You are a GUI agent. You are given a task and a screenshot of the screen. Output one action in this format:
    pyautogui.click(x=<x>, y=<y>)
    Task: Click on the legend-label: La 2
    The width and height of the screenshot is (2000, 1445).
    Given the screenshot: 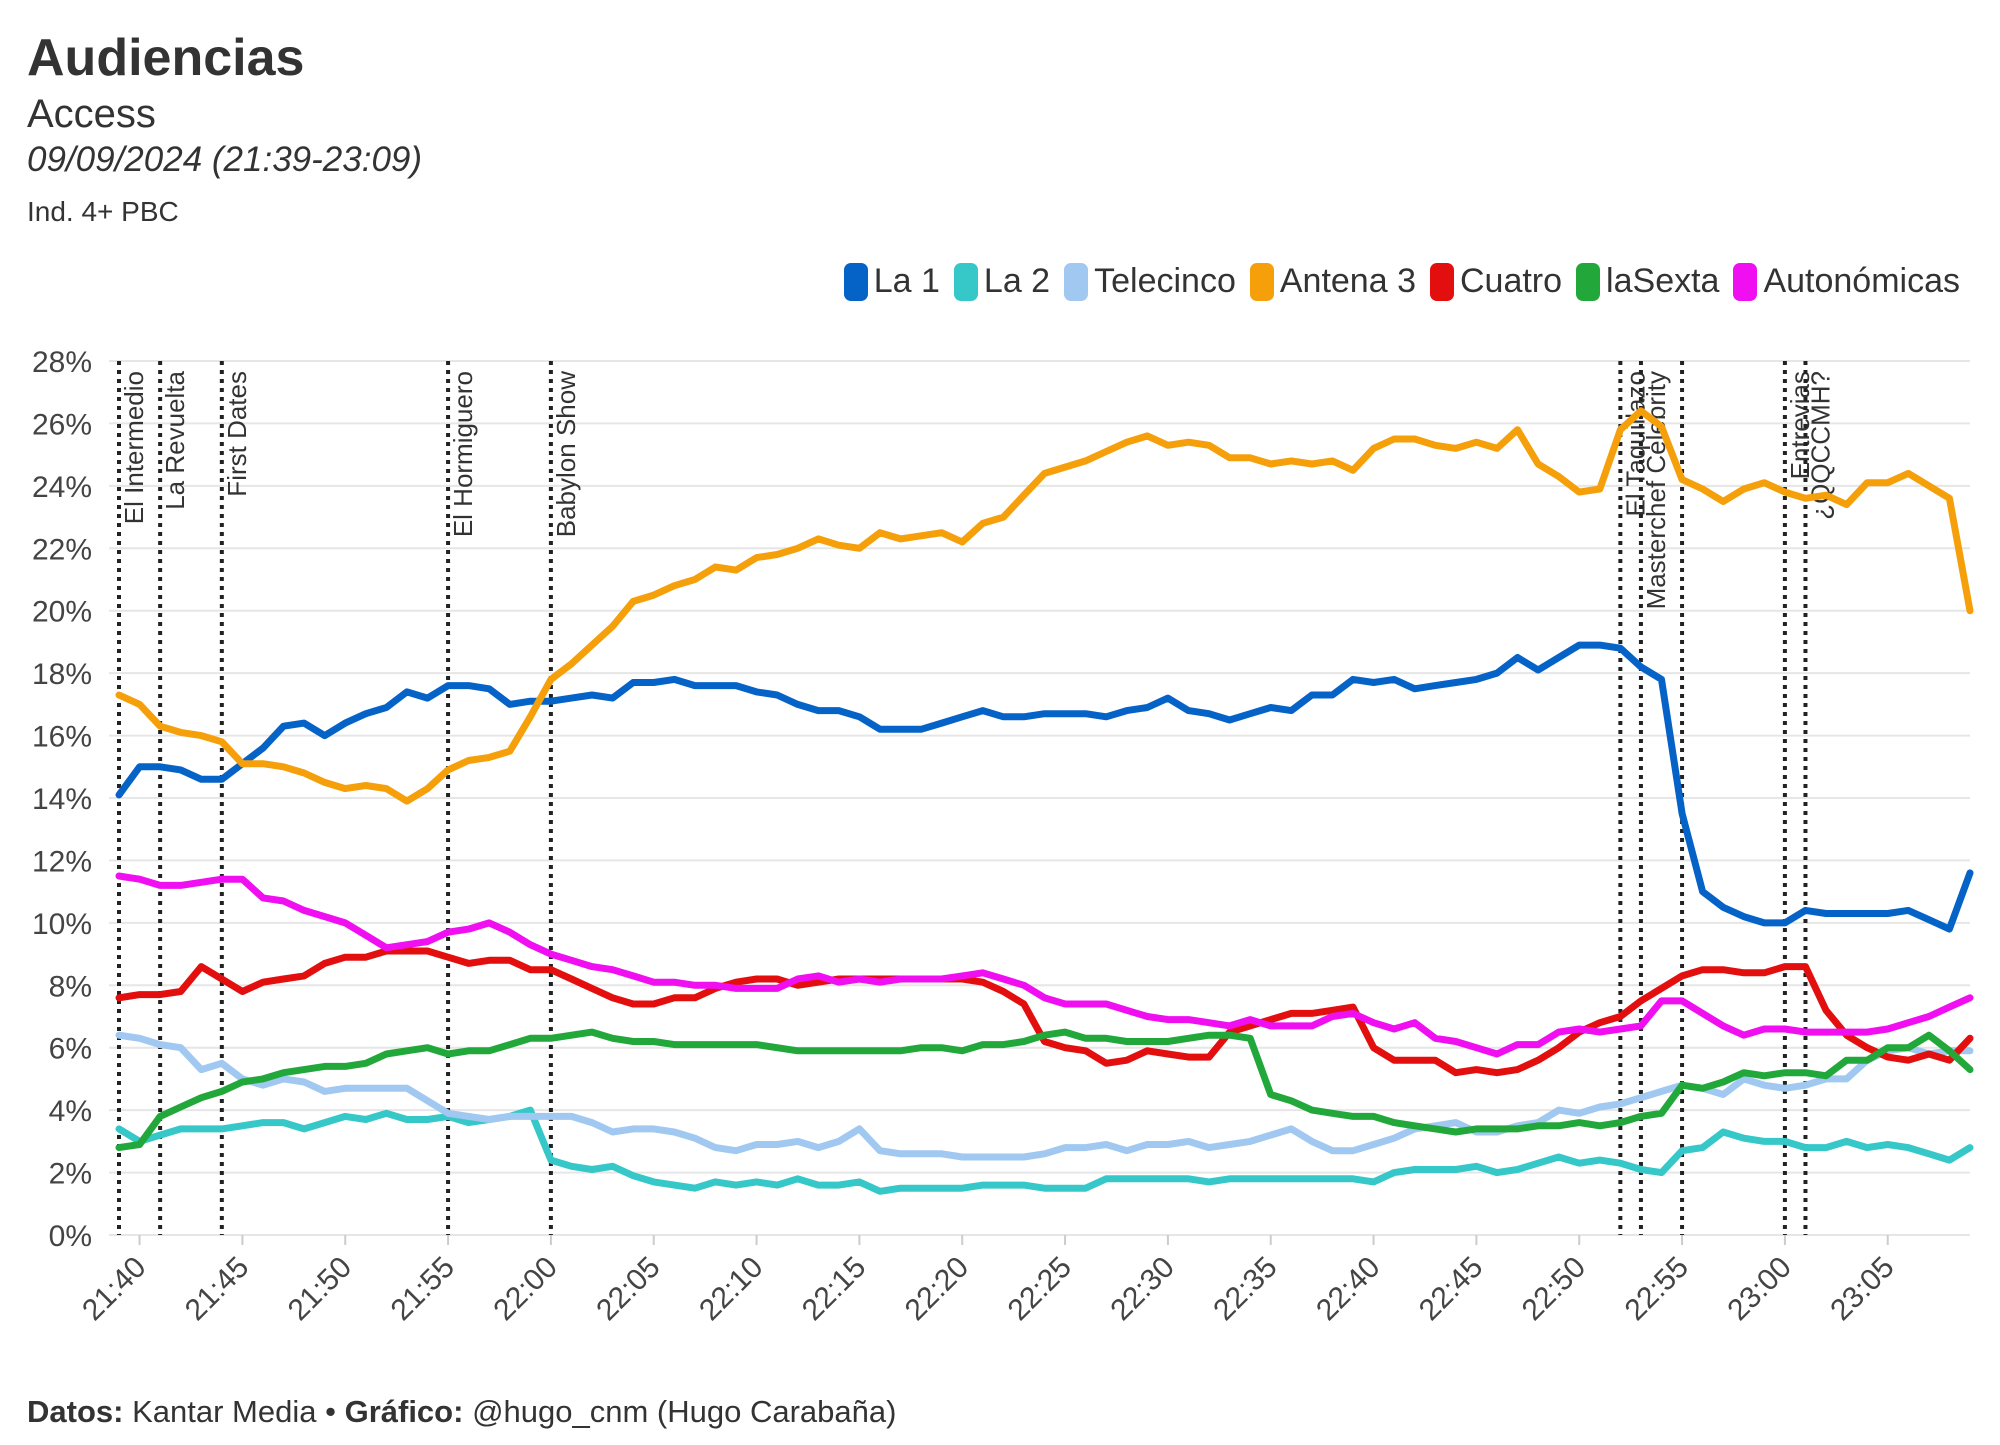 What is the action you would take?
    pyautogui.click(x=1017, y=281)
    